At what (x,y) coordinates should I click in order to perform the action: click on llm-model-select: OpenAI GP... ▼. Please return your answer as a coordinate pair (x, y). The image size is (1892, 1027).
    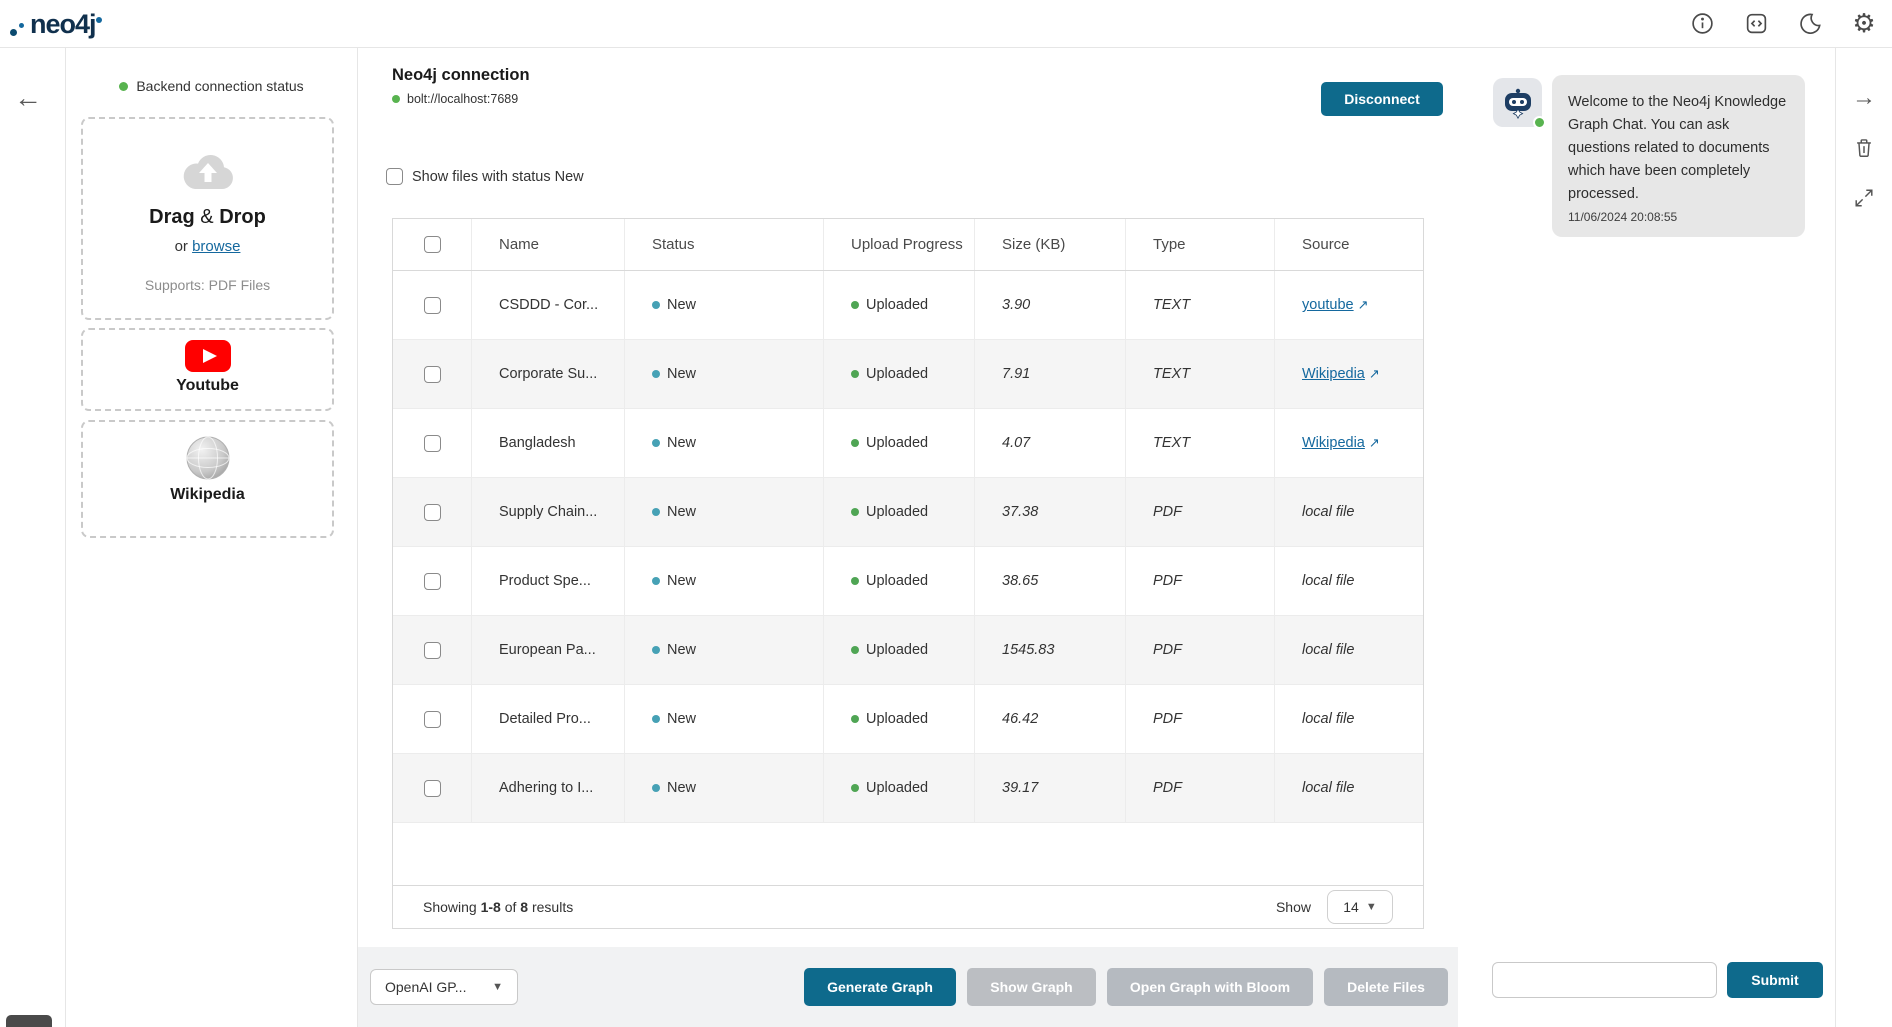
    Looking at the image, I should click on (444, 987).